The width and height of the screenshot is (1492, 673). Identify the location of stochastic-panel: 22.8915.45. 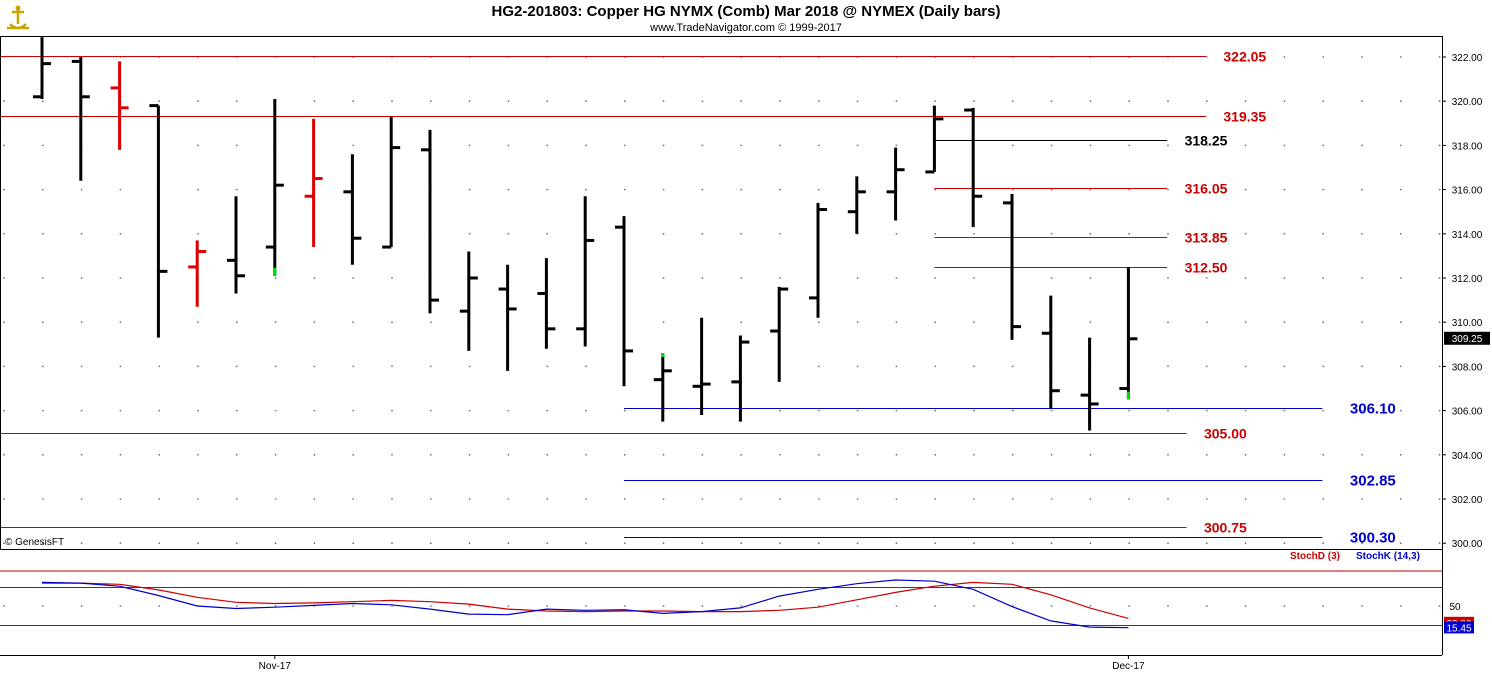
(737, 606).